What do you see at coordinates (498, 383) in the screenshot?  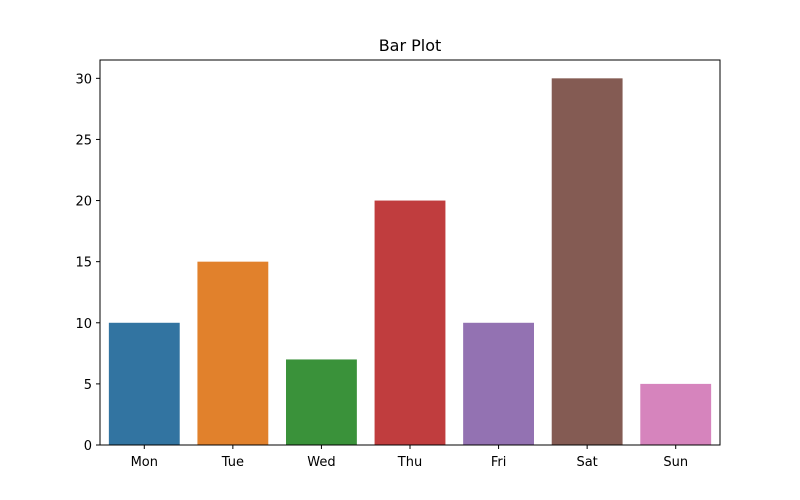 I see `bar-fri` at bounding box center [498, 383].